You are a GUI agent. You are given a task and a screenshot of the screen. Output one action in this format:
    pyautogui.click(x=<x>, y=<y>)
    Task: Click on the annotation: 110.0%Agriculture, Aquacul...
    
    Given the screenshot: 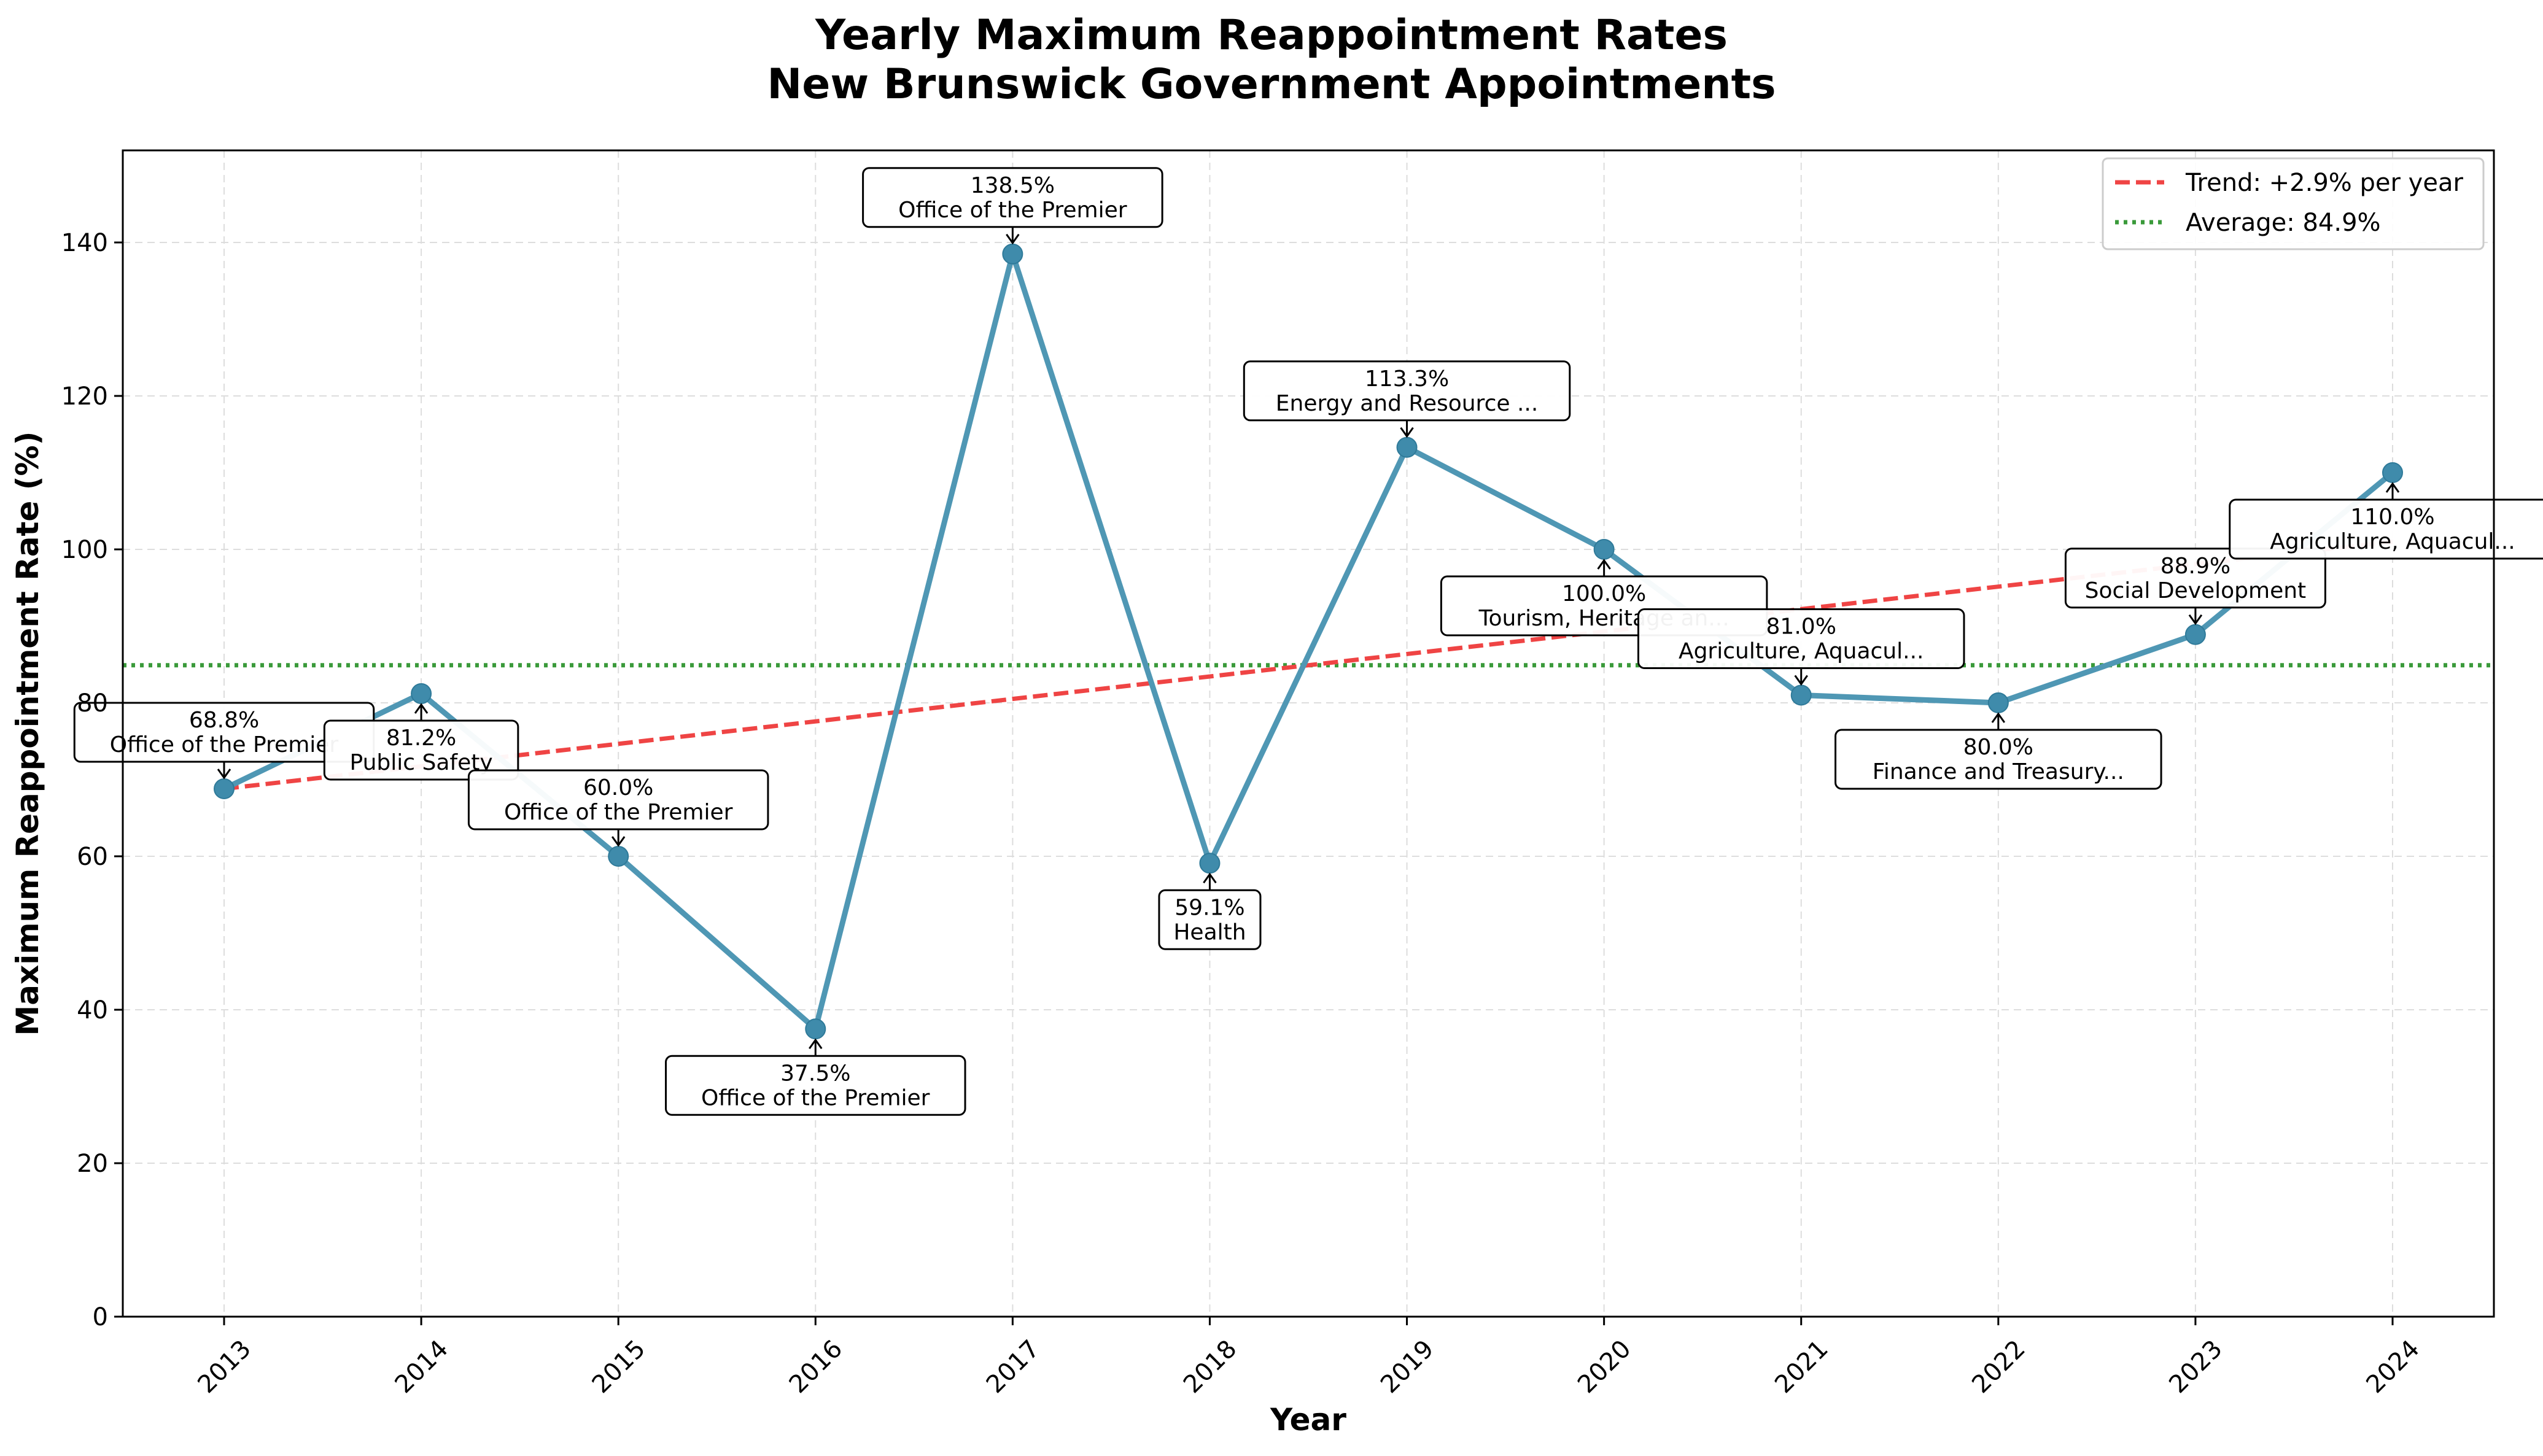 What is the action you would take?
    pyautogui.click(x=2386, y=521)
    